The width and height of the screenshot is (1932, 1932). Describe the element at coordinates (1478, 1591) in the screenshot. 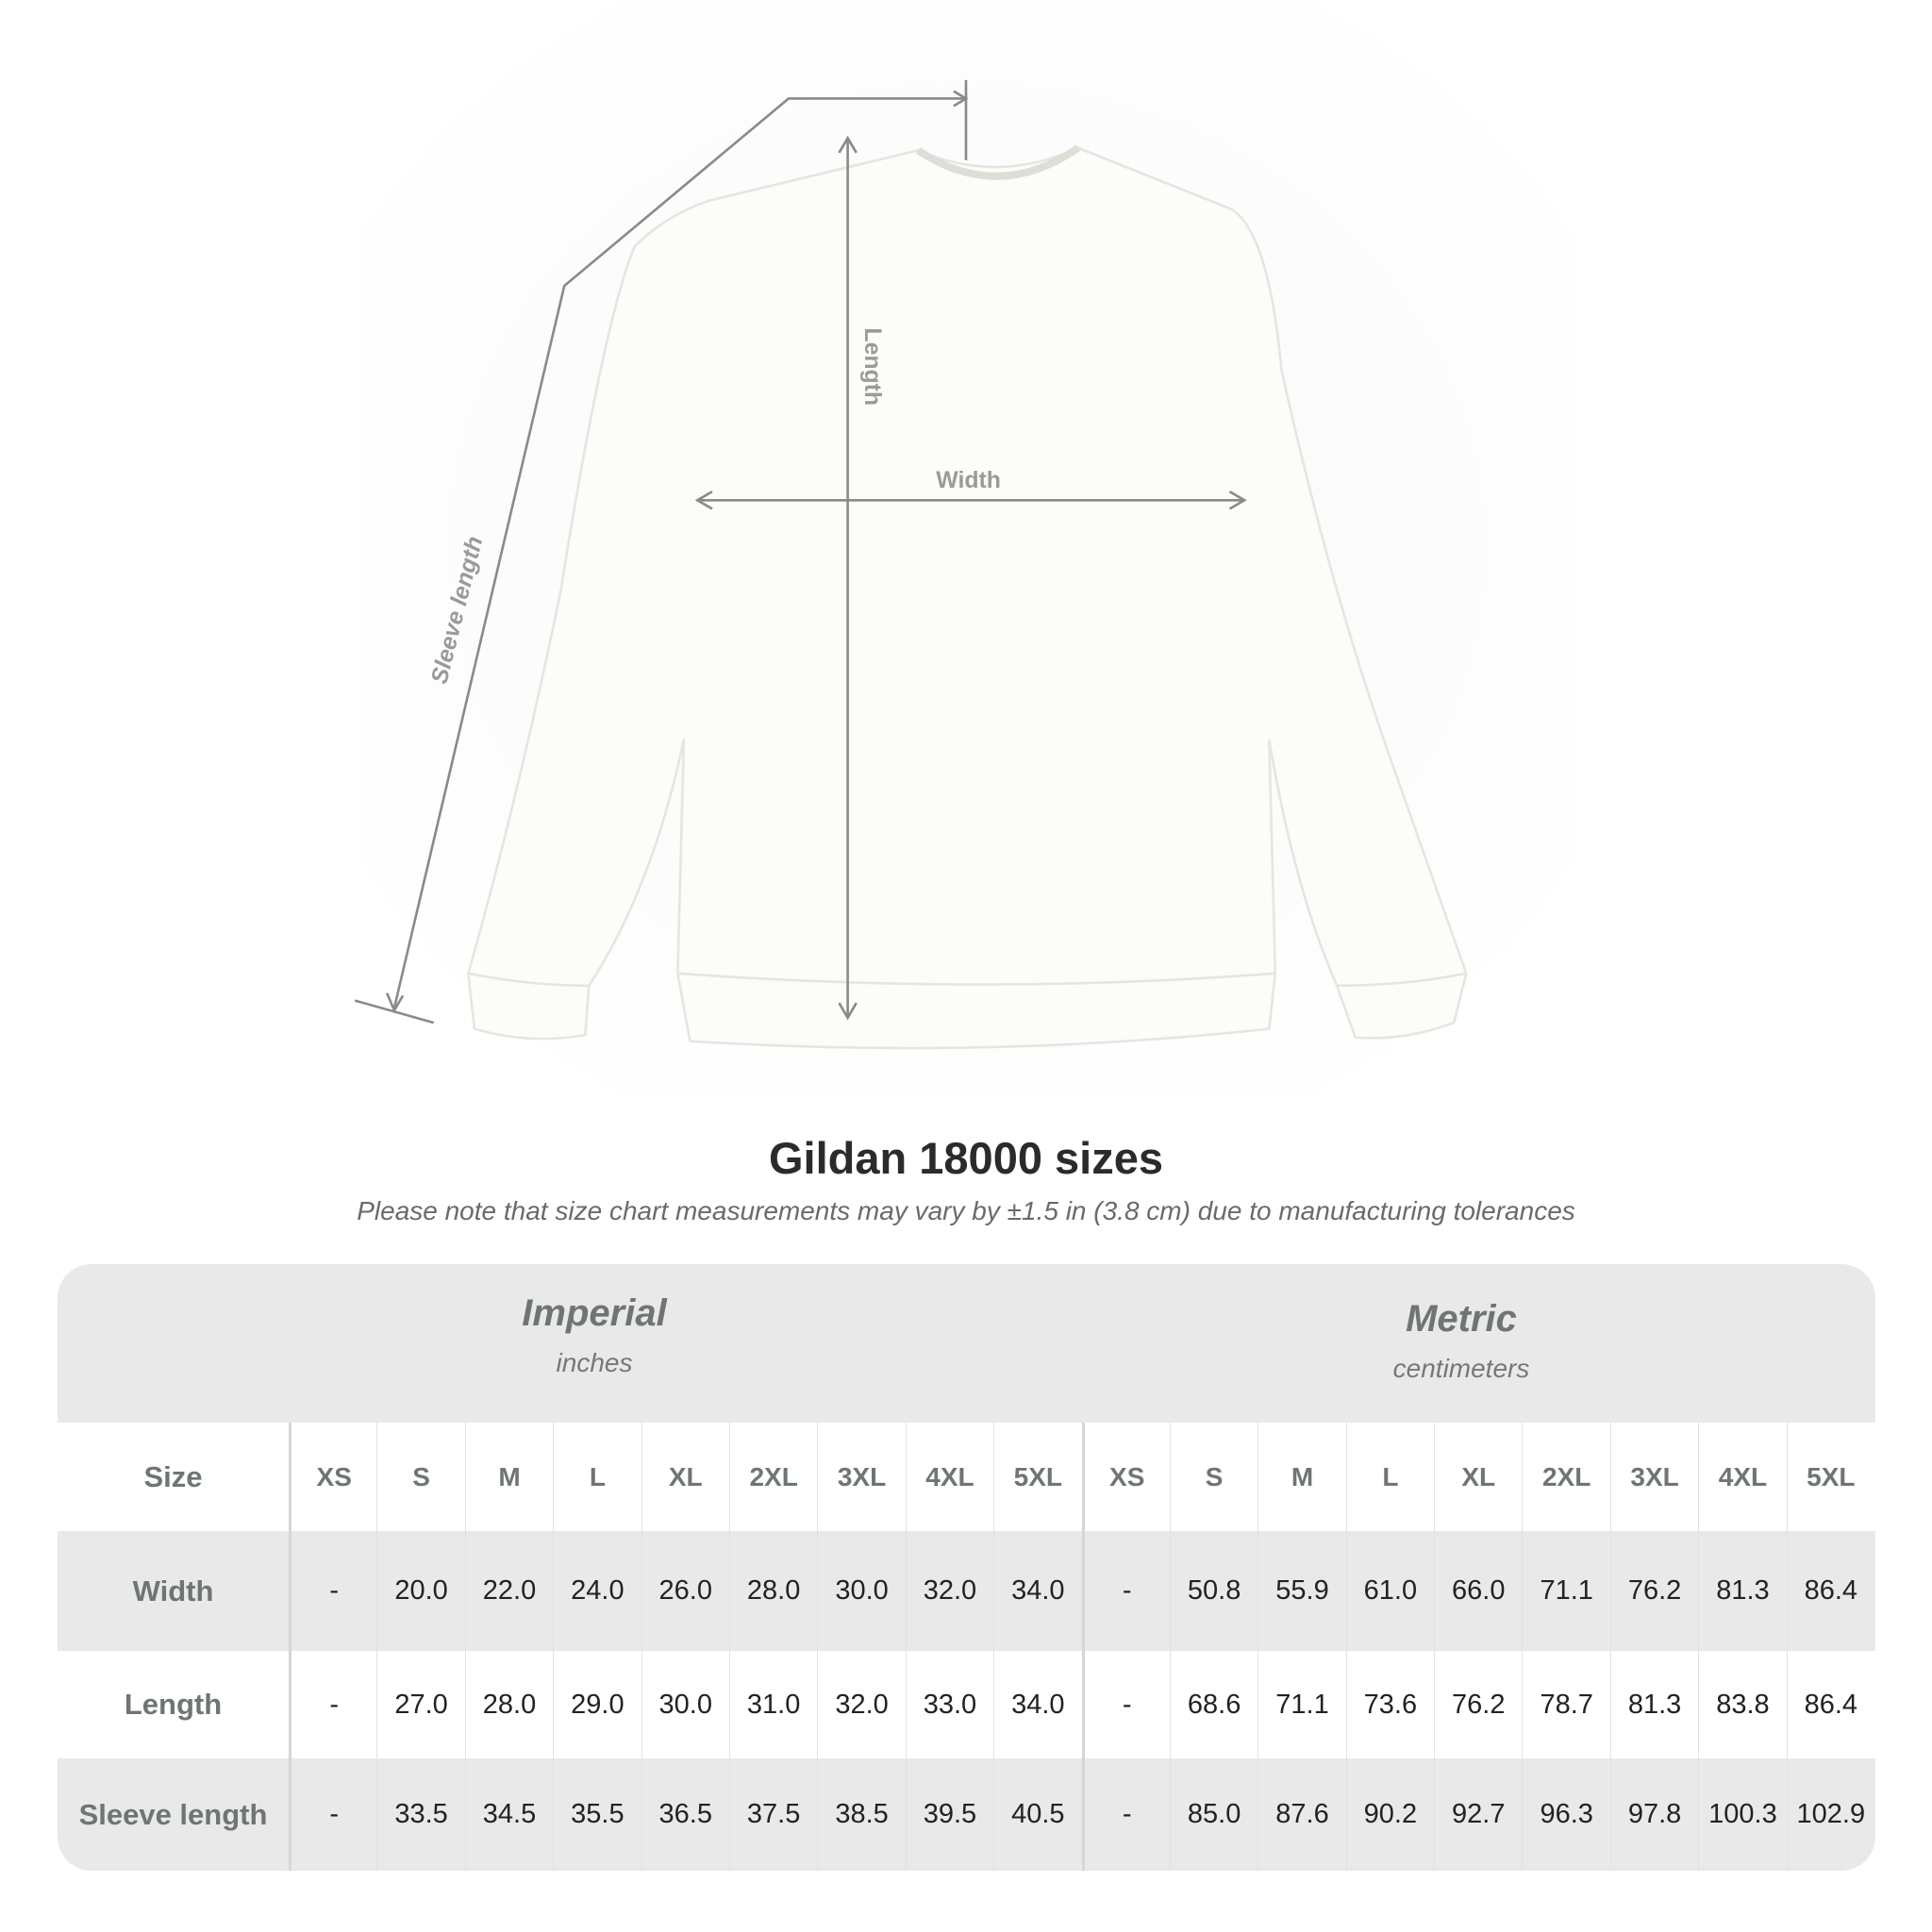

I see `value-cell: 66.0` at that location.